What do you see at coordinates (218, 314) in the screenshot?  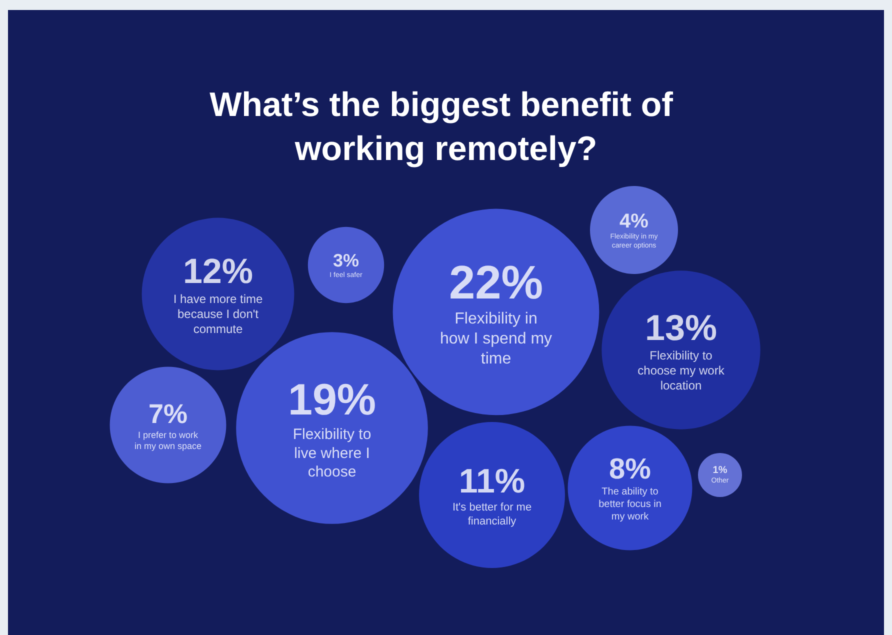 I see `category-label: I have more time because I don't commute` at bounding box center [218, 314].